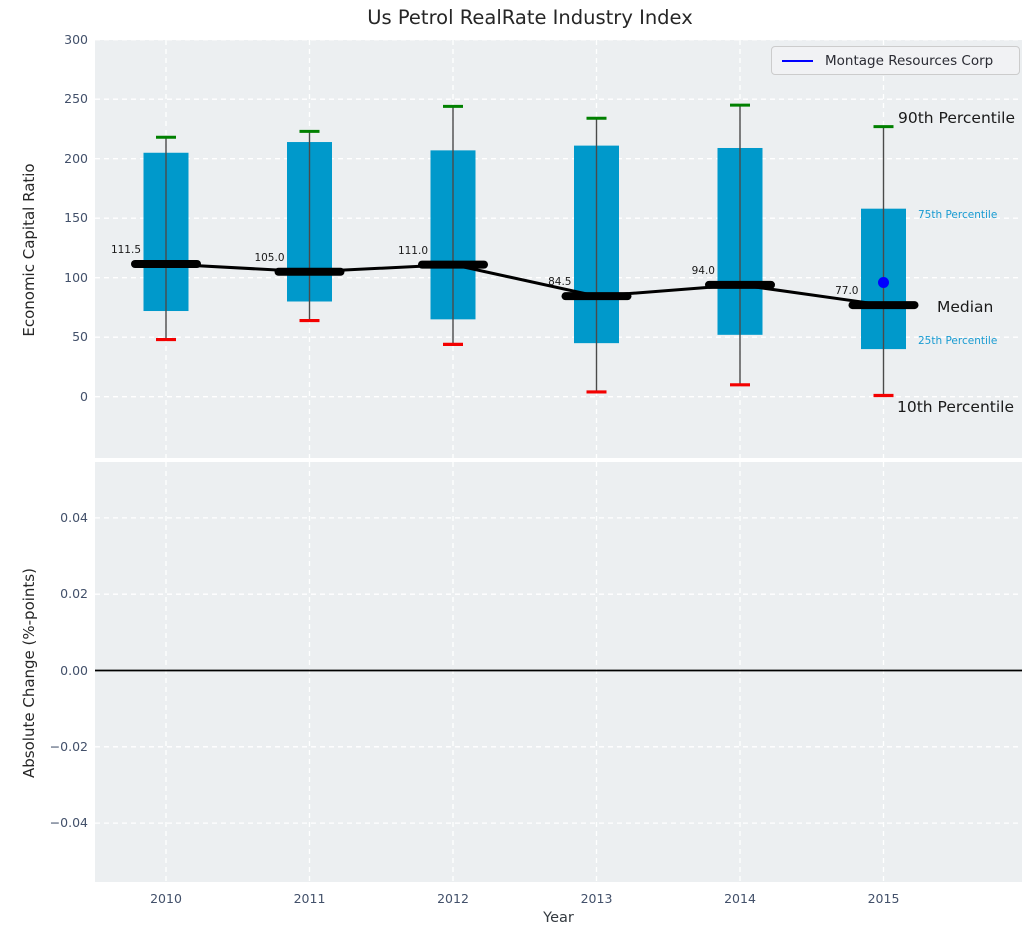 The width and height of the screenshot is (1034, 942). What do you see at coordinates (74, 594) in the screenshot?
I see `bottom-y-tick-0.02: 0.02` at bounding box center [74, 594].